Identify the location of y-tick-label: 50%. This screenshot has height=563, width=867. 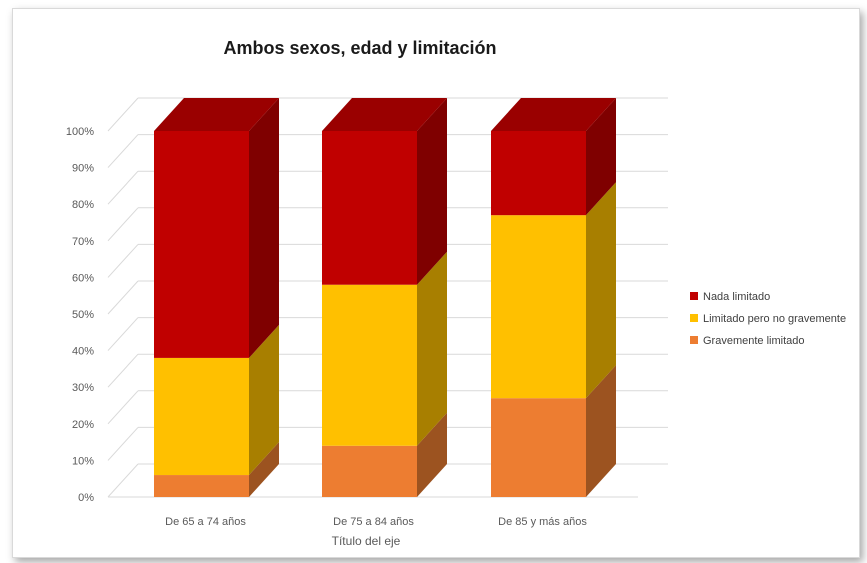
(83, 315).